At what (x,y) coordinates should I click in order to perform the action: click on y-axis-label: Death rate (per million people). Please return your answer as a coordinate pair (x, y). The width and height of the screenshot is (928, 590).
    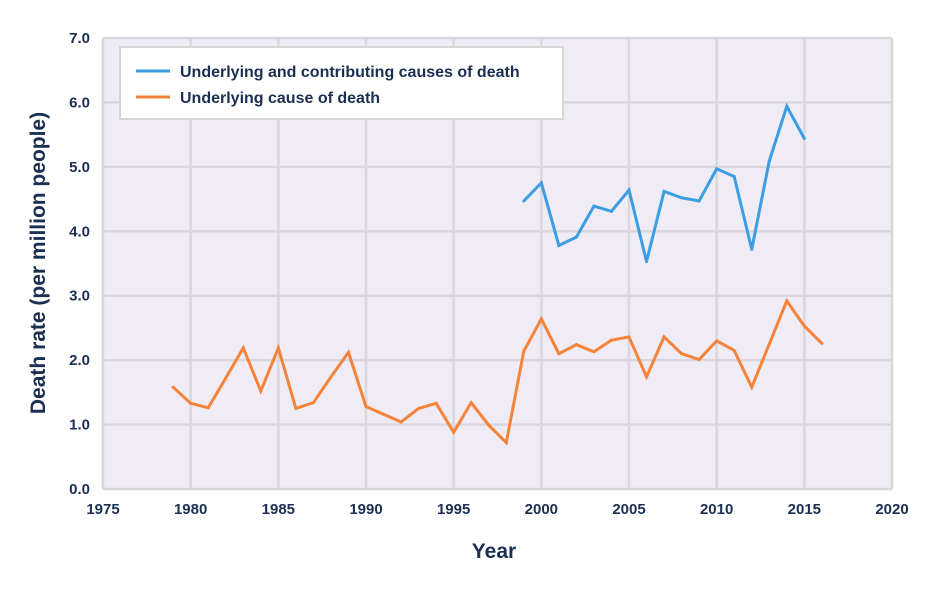
    Looking at the image, I should click on (38, 263).